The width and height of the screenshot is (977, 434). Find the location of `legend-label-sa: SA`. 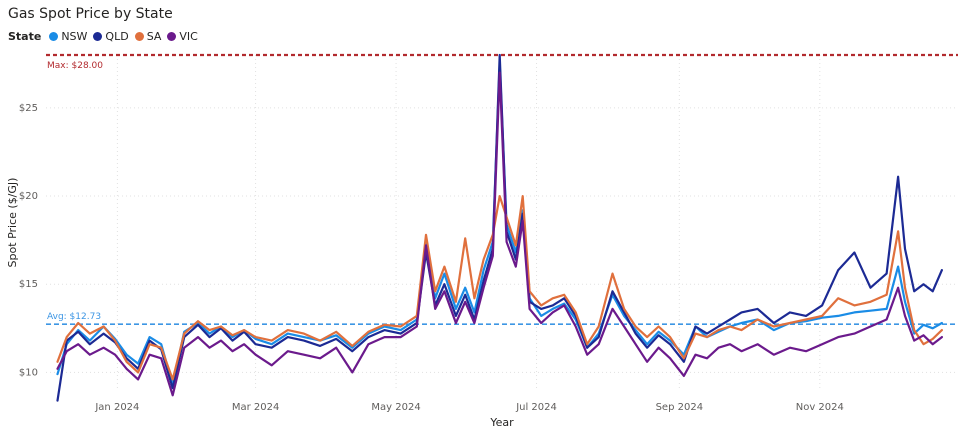

legend-label-sa: SA is located at coordinates (154, 36).